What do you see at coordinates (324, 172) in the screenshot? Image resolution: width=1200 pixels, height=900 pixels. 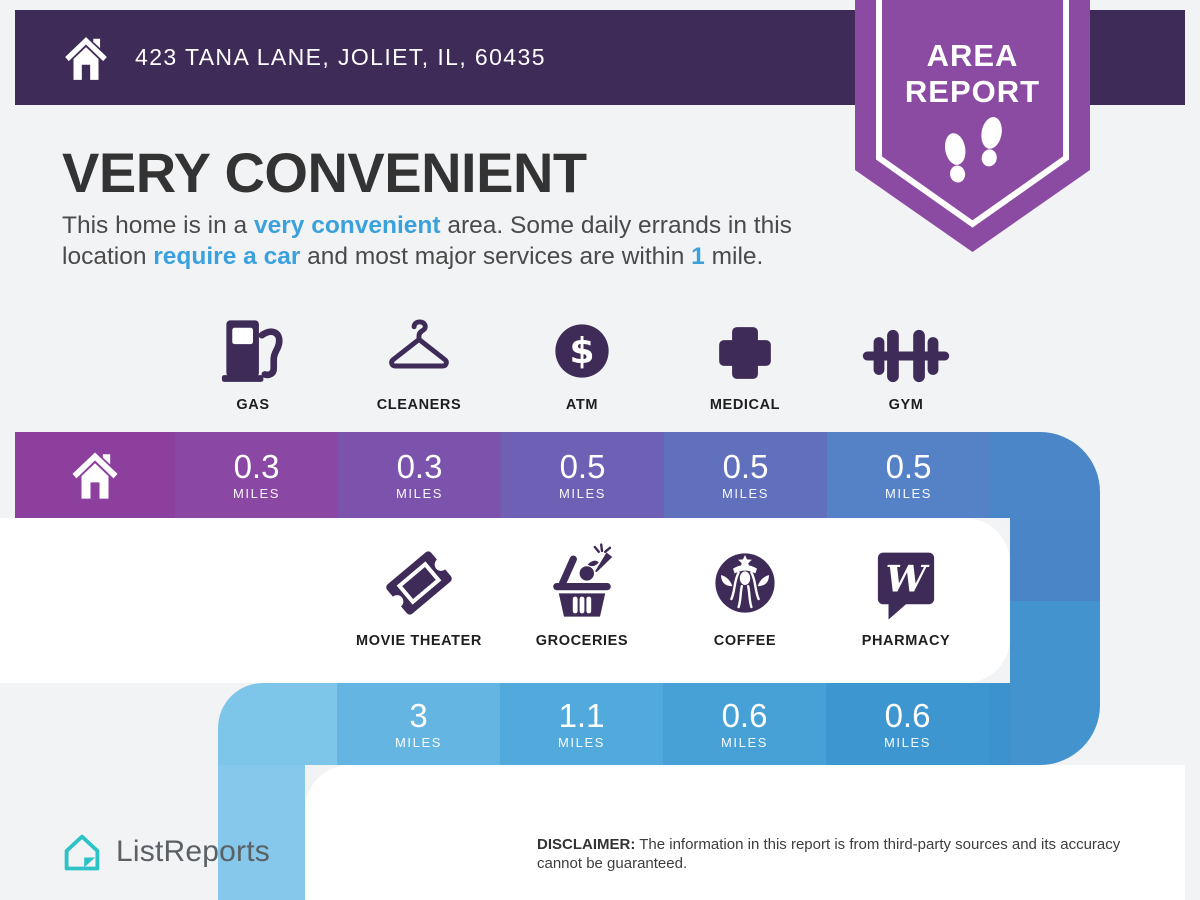 I see `page-title: VERY CONVENIENT` at bounding box center [324, 172].